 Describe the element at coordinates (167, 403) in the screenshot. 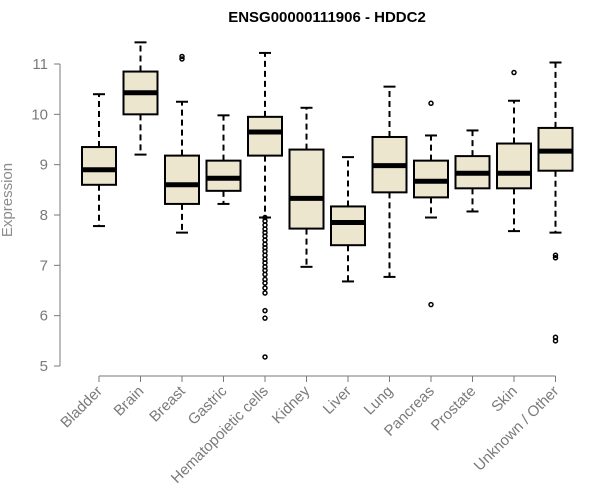

I see `x-tick-label: Breast` at that location.